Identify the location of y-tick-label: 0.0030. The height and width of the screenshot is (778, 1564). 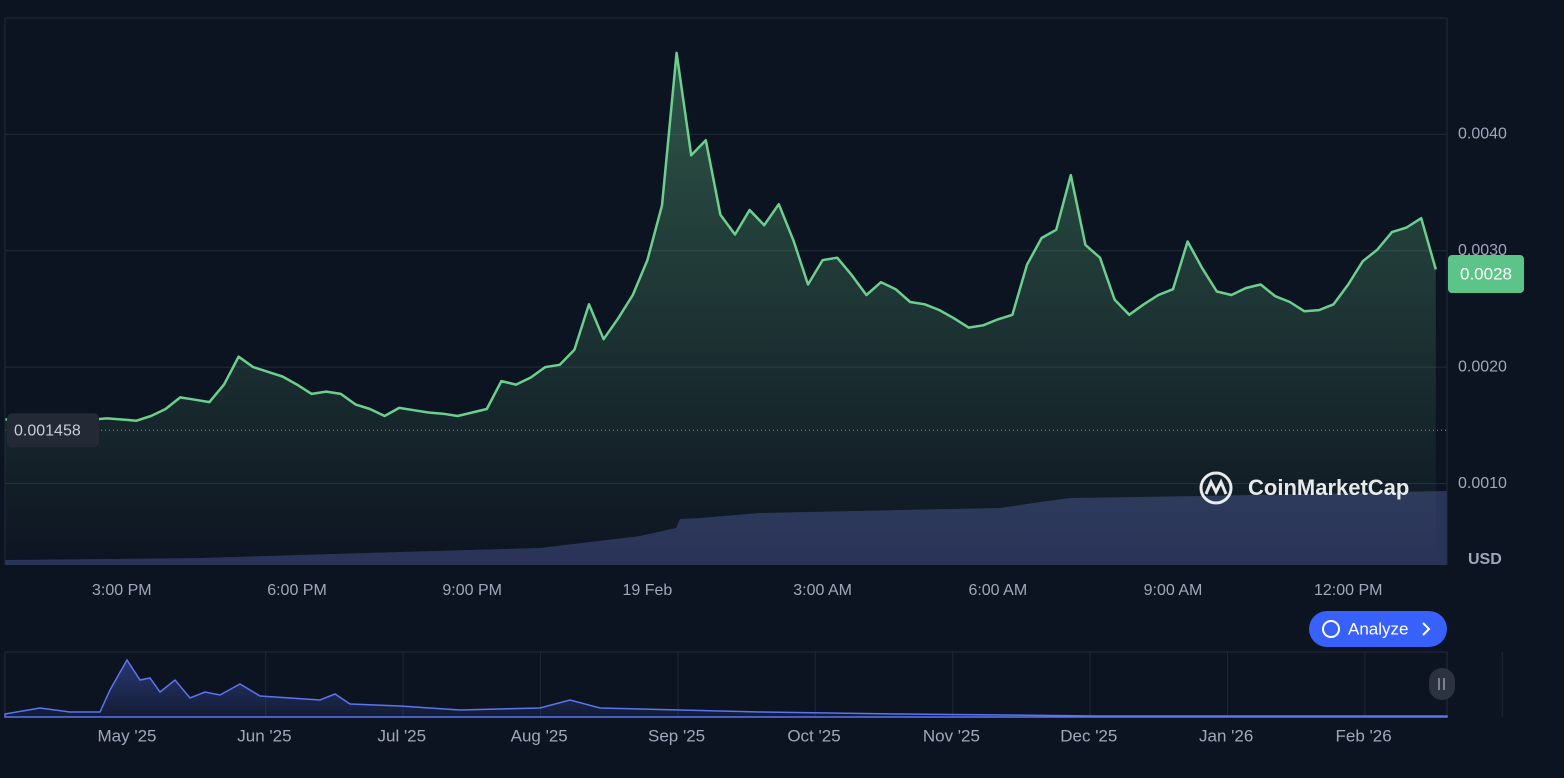
(1482, 250).